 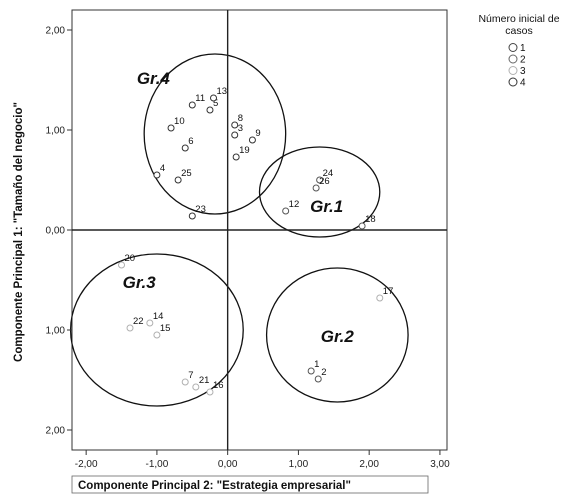 What do you see at coordinates (86, 464) in the screenshot?
I see `x-tick-label: -2,00` at bounding box center [86, 464].